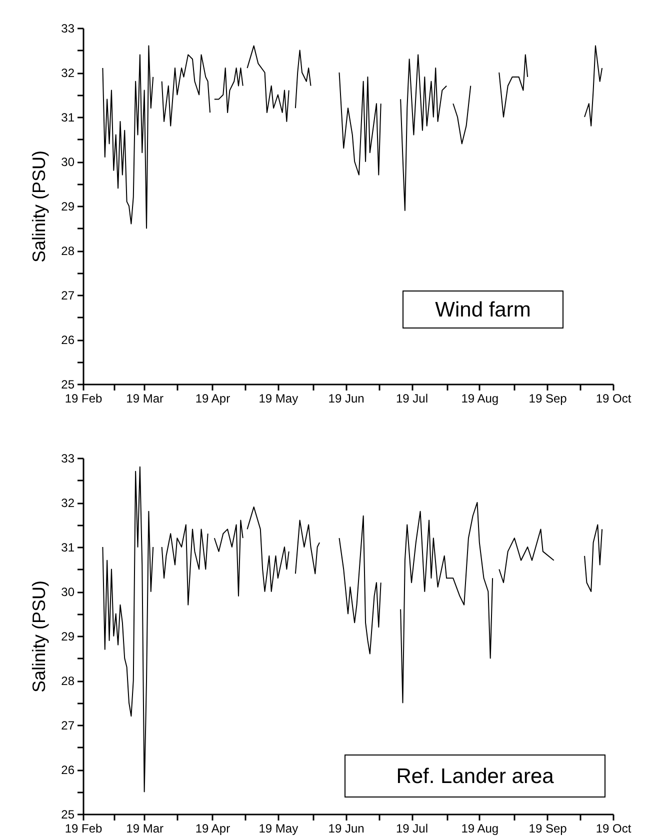  Describe the element at coordinates (475, 776) in the screenshot. I see `annotation: Ref. Lander area` at that location.